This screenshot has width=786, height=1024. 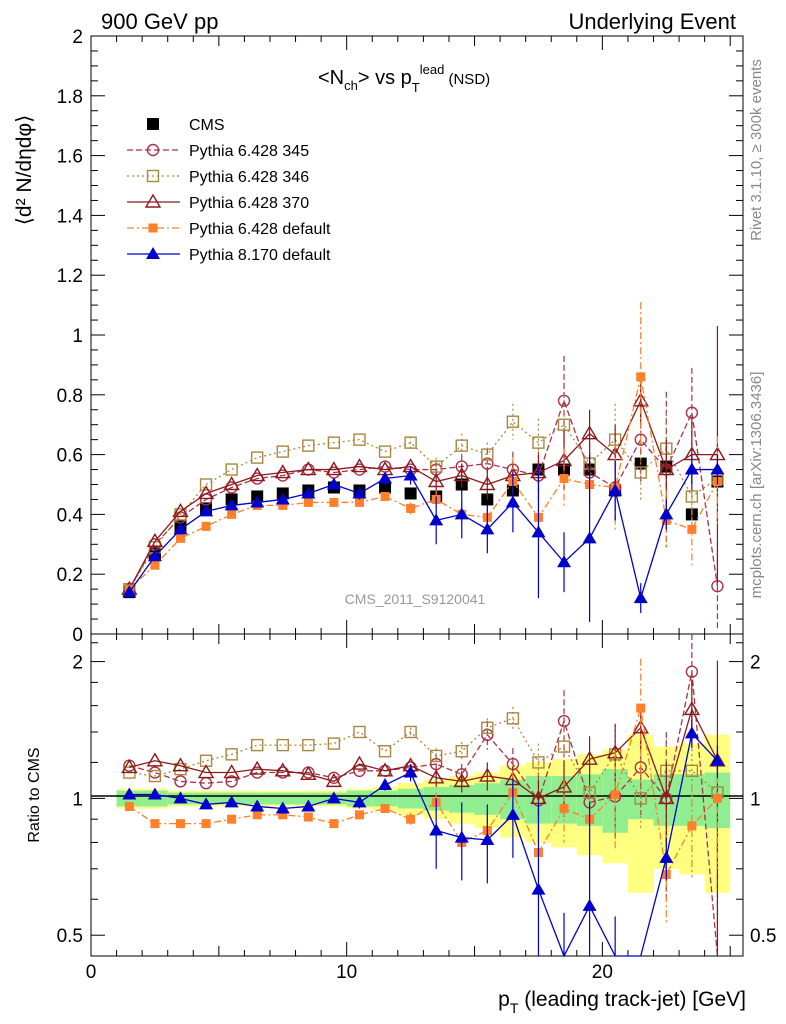 I want to click on legend-label: Pythia 8.170 default, so click(x=260, y=255).